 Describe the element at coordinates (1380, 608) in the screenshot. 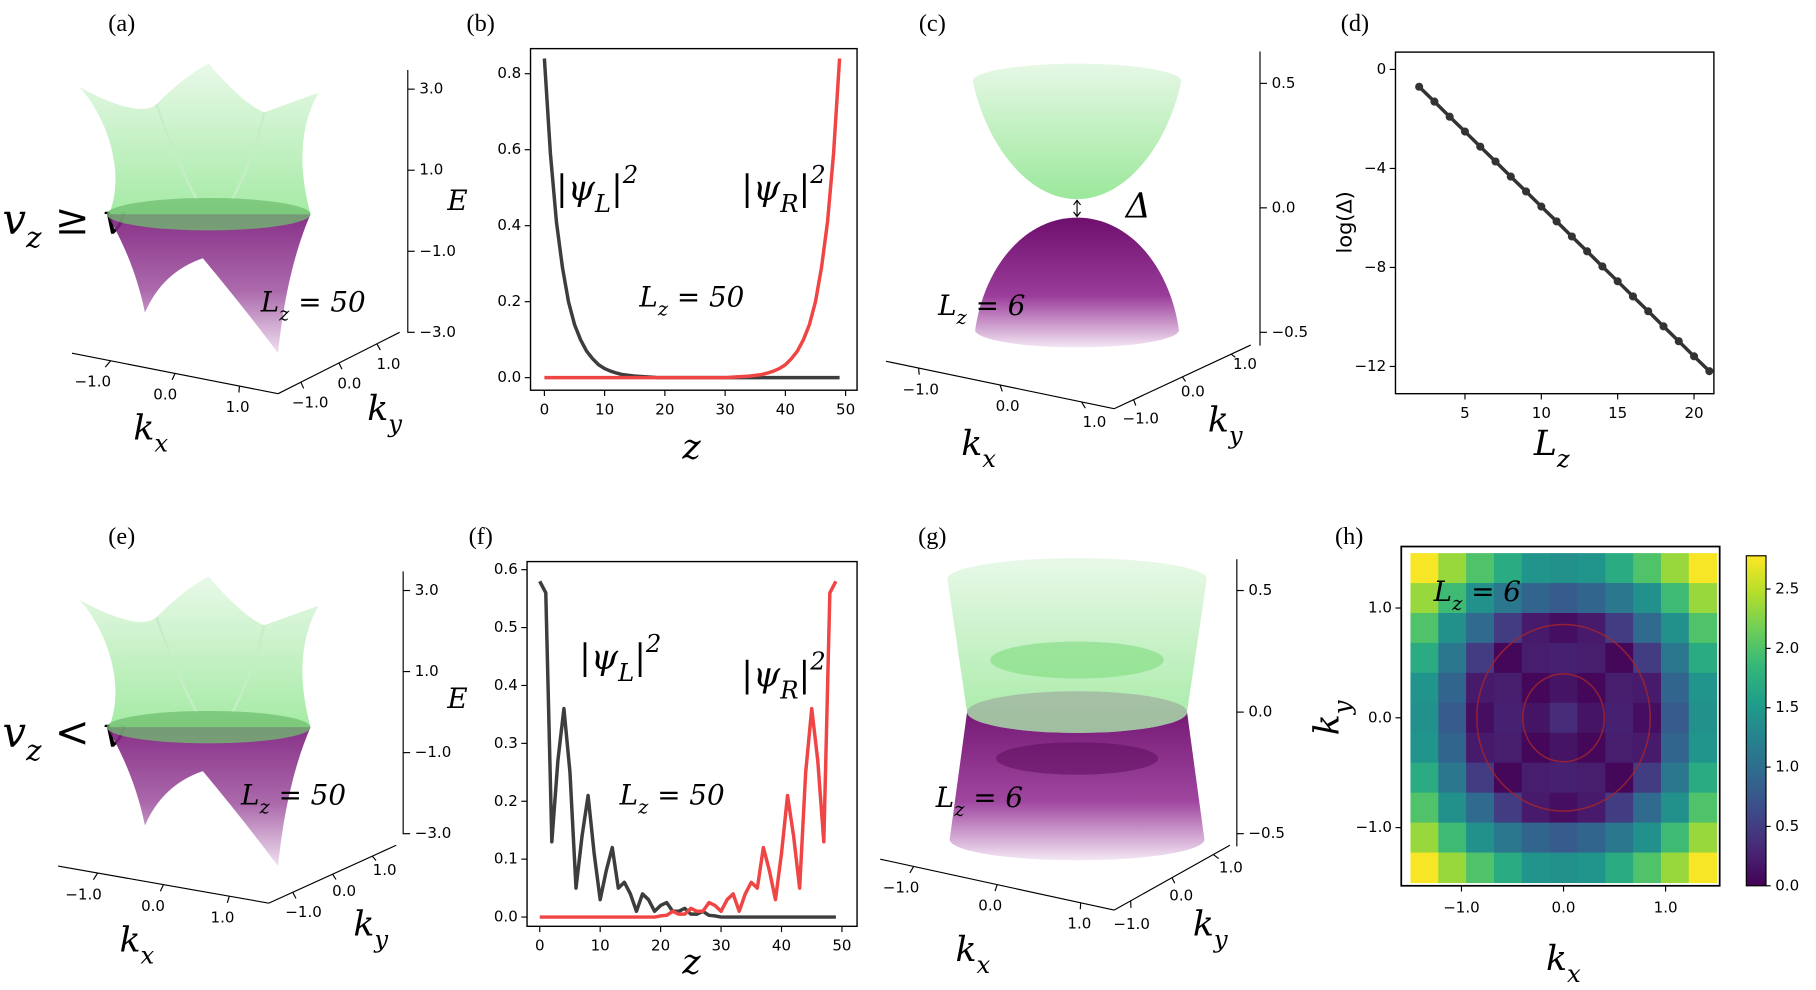

I see `y-tick-label: 1.0` at that location.